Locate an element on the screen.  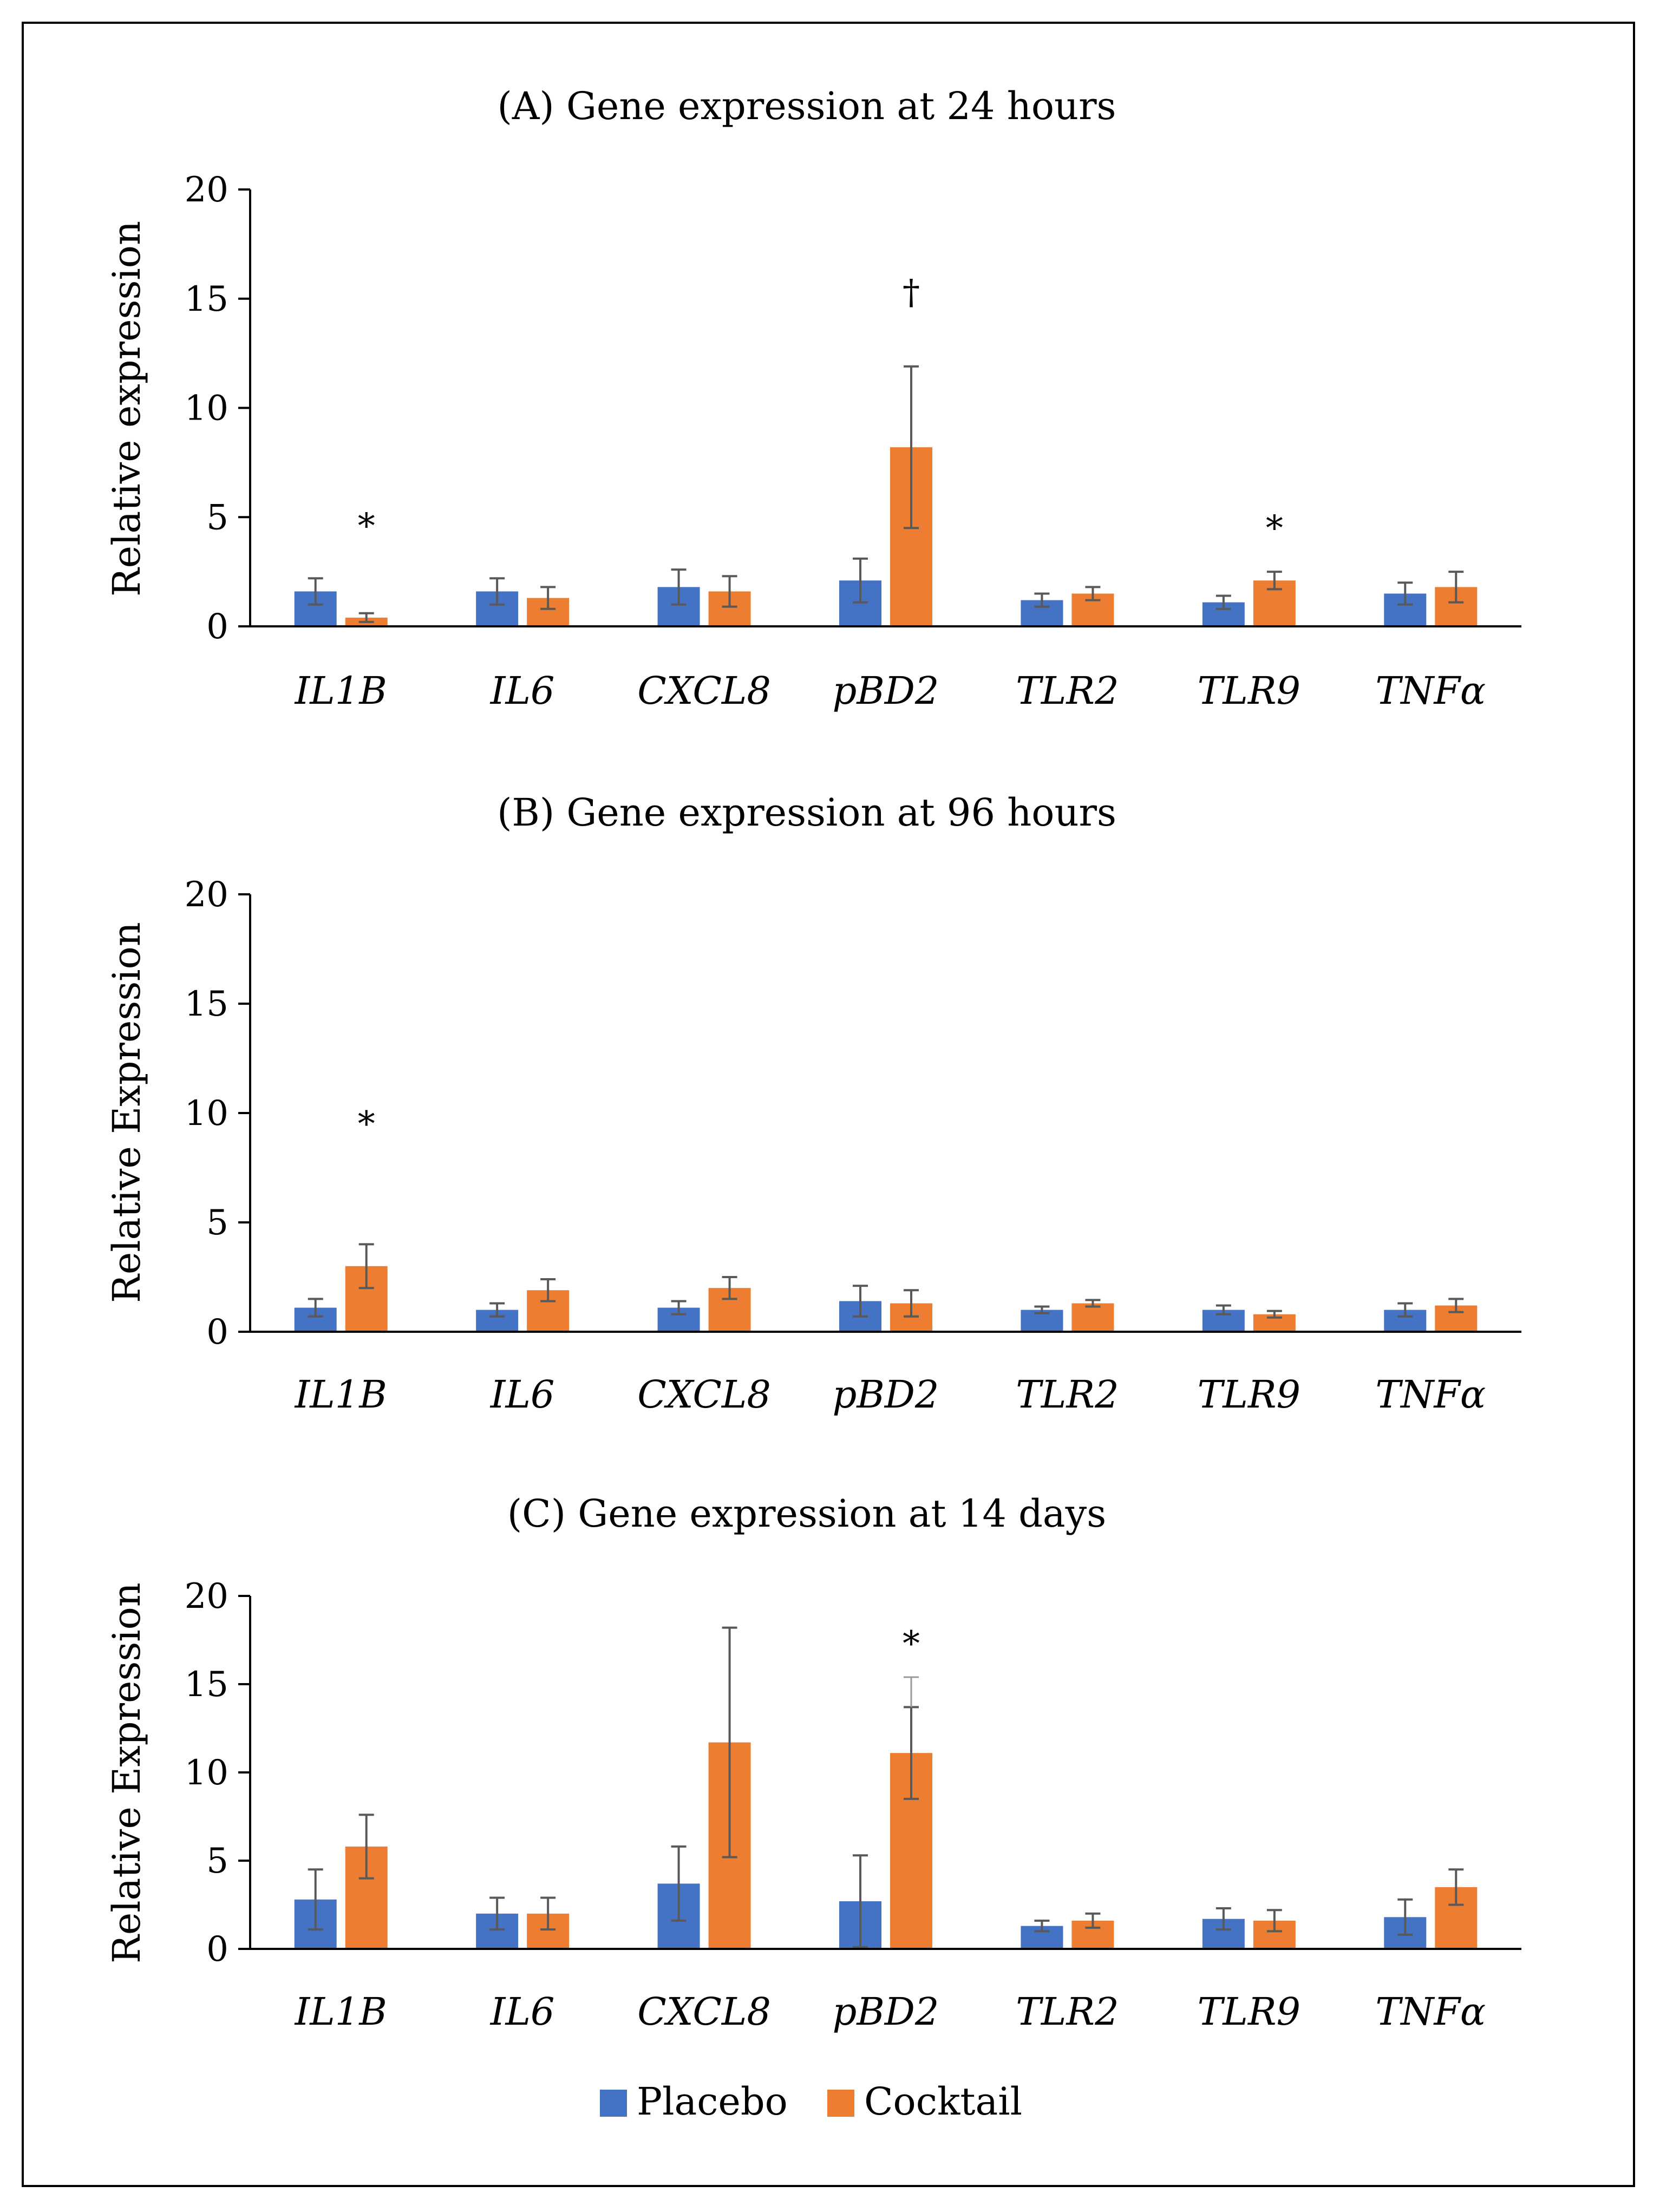
legend-label-placebo: Placebo is located at coordinates (712, 2101).